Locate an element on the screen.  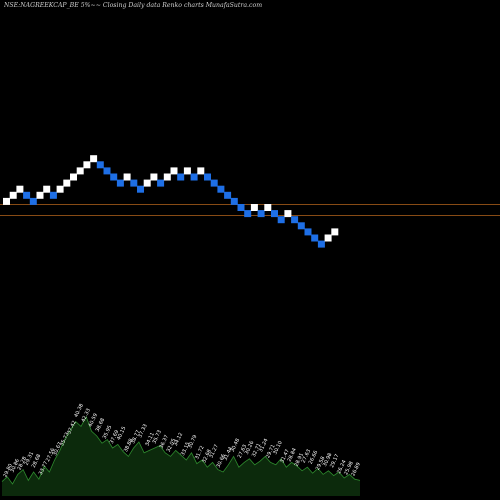
volume-value-label: 38.88 is located at coordinates (128, 446).